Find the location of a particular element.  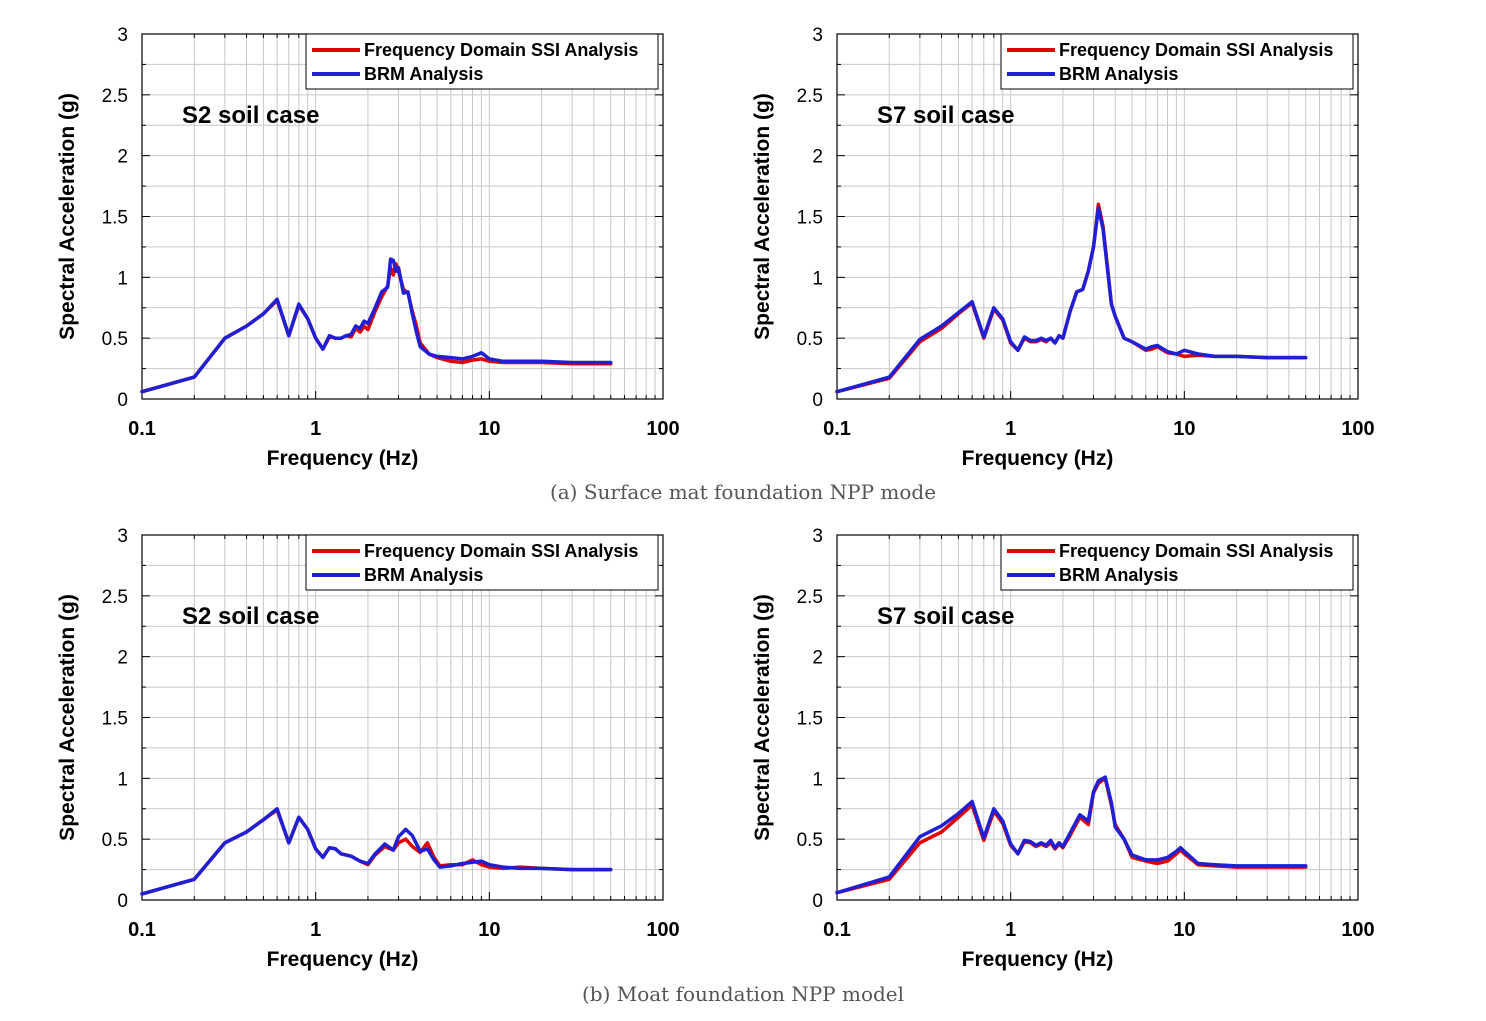

caption-a: (a) Surface mat foundation NPP mode is located at coordinates (743, 492).